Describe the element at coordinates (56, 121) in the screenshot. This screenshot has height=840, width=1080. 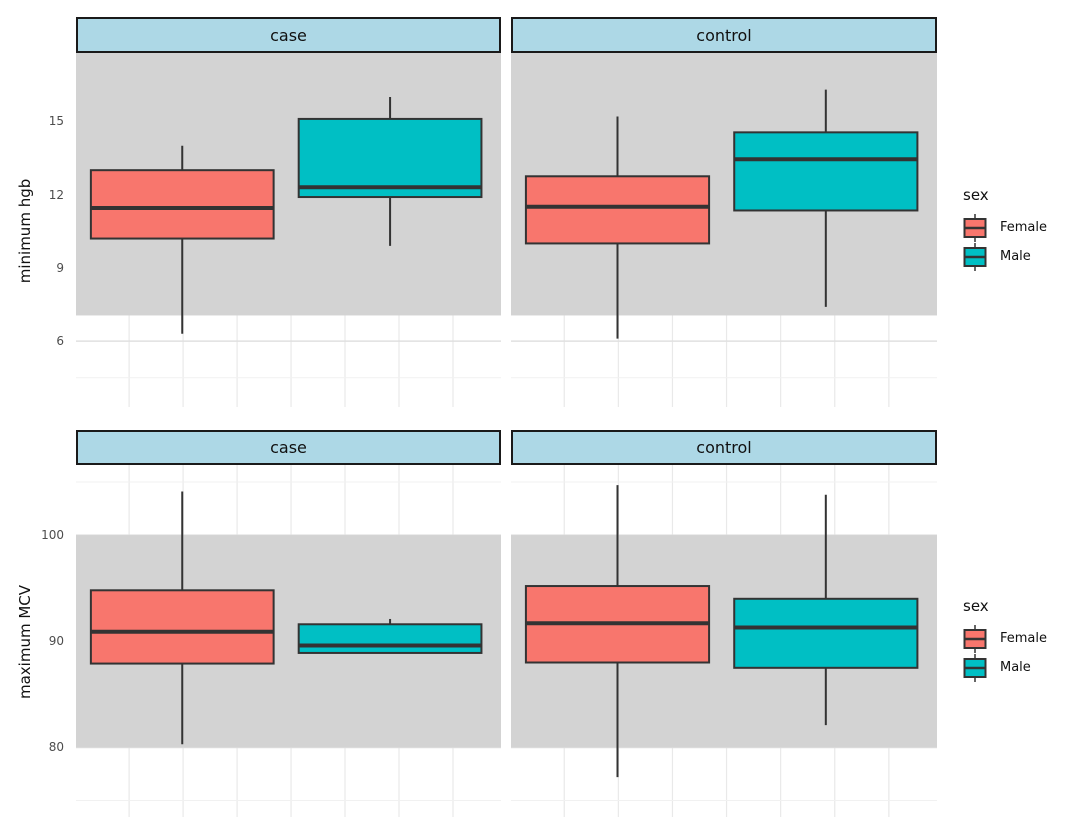
I see `y-tick-label: 15` at that location.